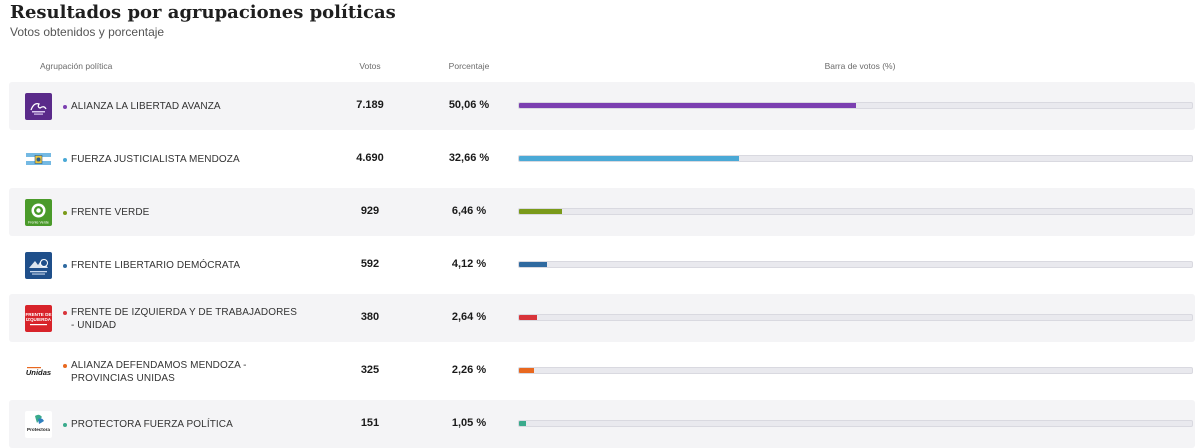 The width and height of the screenshot is (1200, 448). What do you see at coordinates (370, 158) in the screenshot?
I see `votes-value: 4.690` at bounding box center [370, 158].